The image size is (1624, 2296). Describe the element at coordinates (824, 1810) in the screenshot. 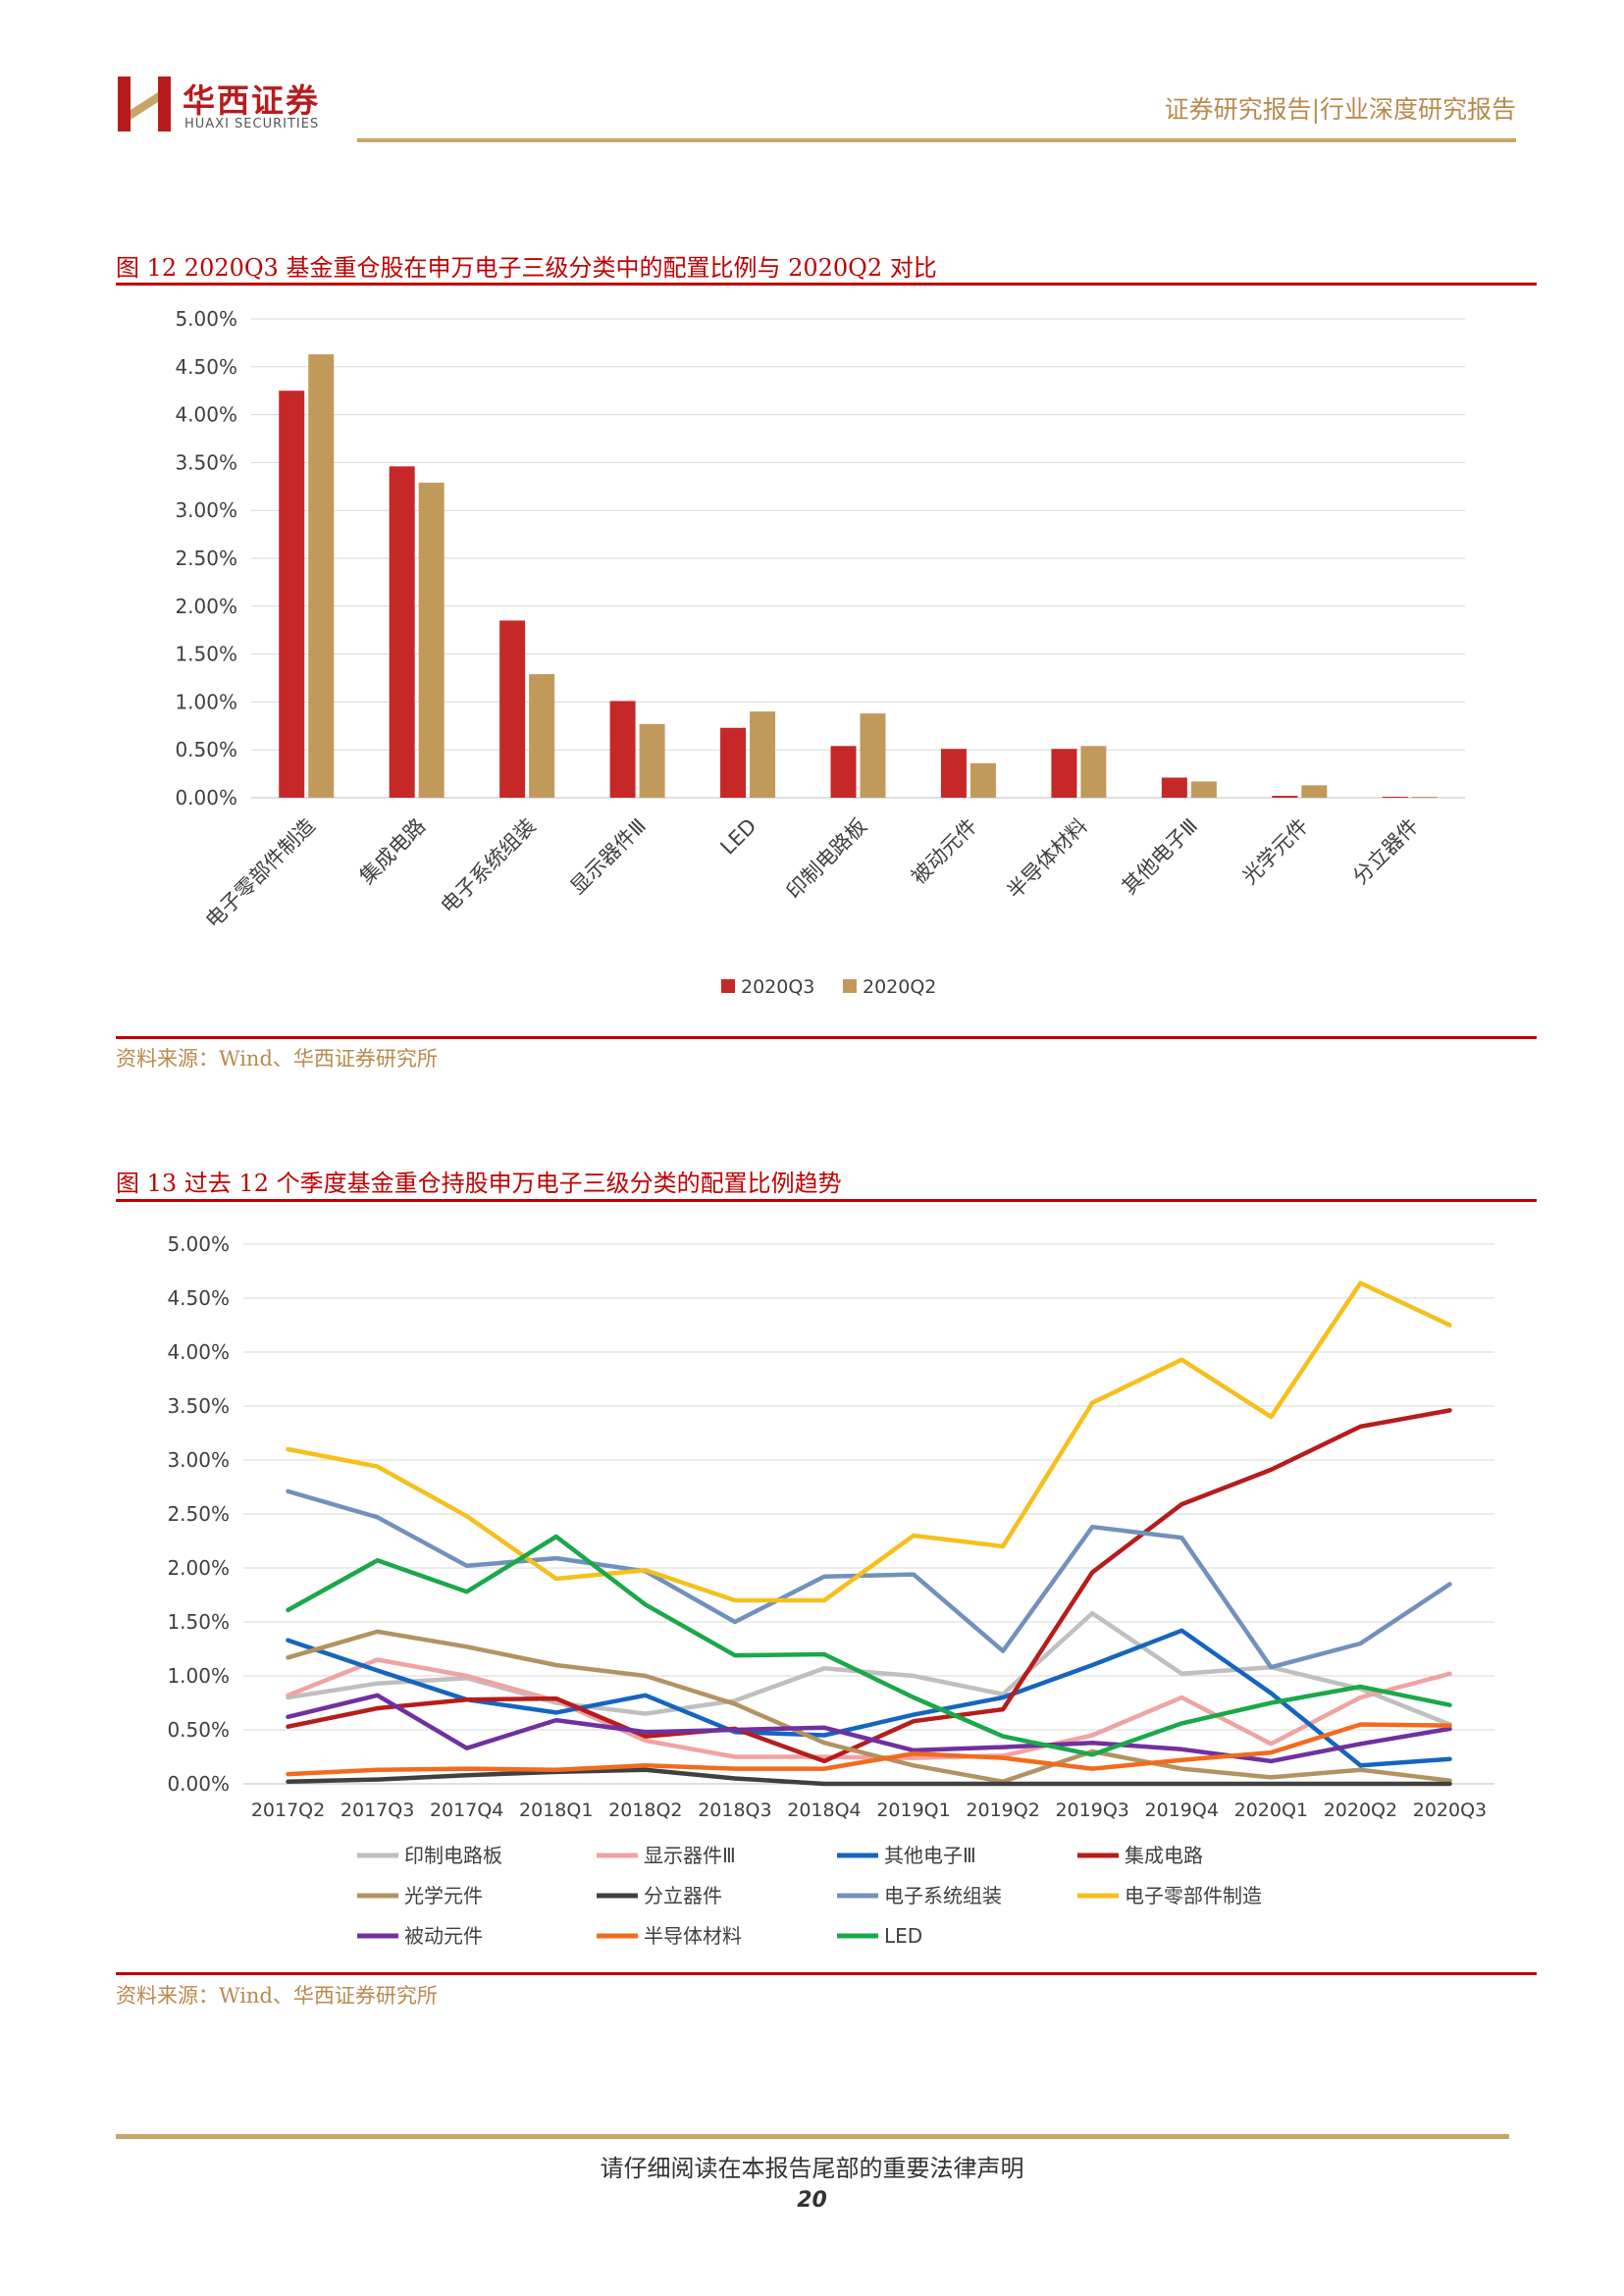

I see `x-tick-label: 2018Q4` at that location.